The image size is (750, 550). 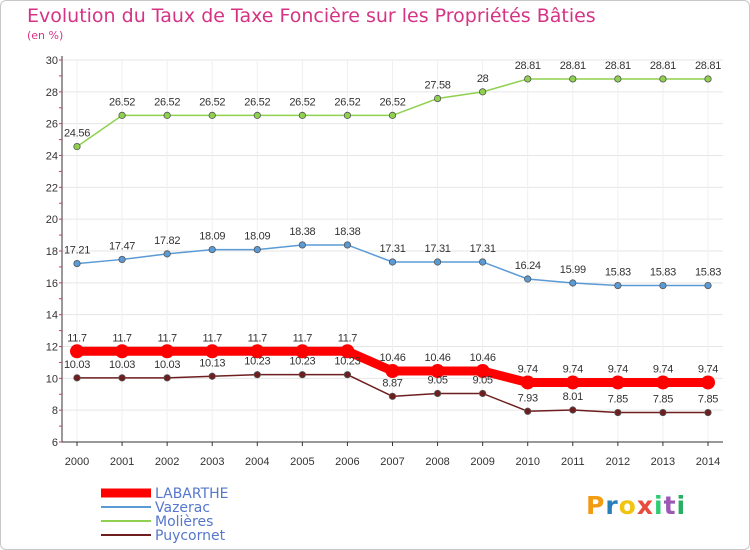 What do you see at coordinates (52, 125) in the screenshot?
I see `y-tick-label: 26` at bounding box center [52, 125].